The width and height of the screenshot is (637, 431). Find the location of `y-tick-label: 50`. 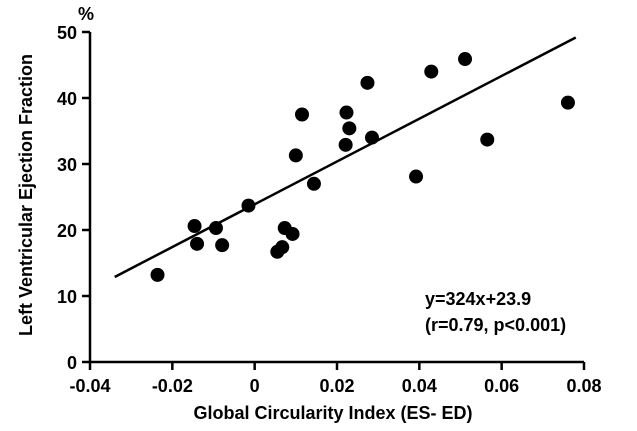

y-tick-label: 50 is located at coordinates (67, 33).